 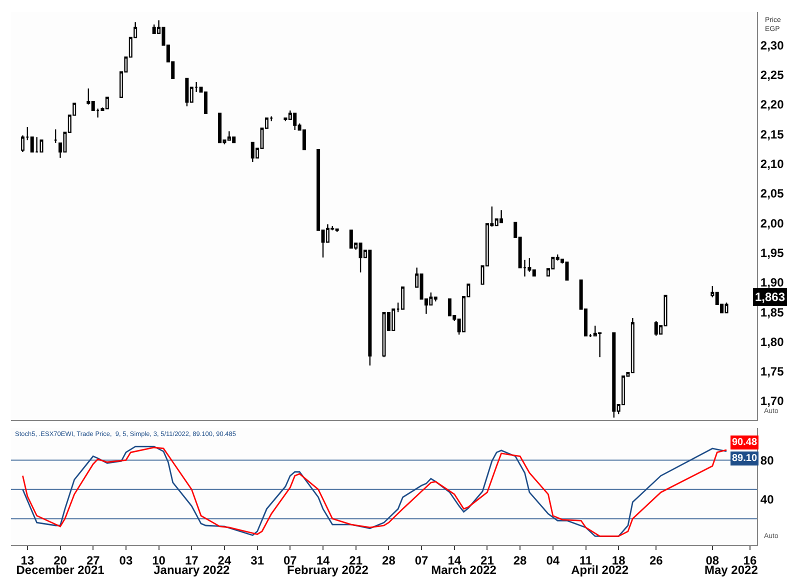 I want to click on y-tick-label: 2,25, so click(x=772, y=75).